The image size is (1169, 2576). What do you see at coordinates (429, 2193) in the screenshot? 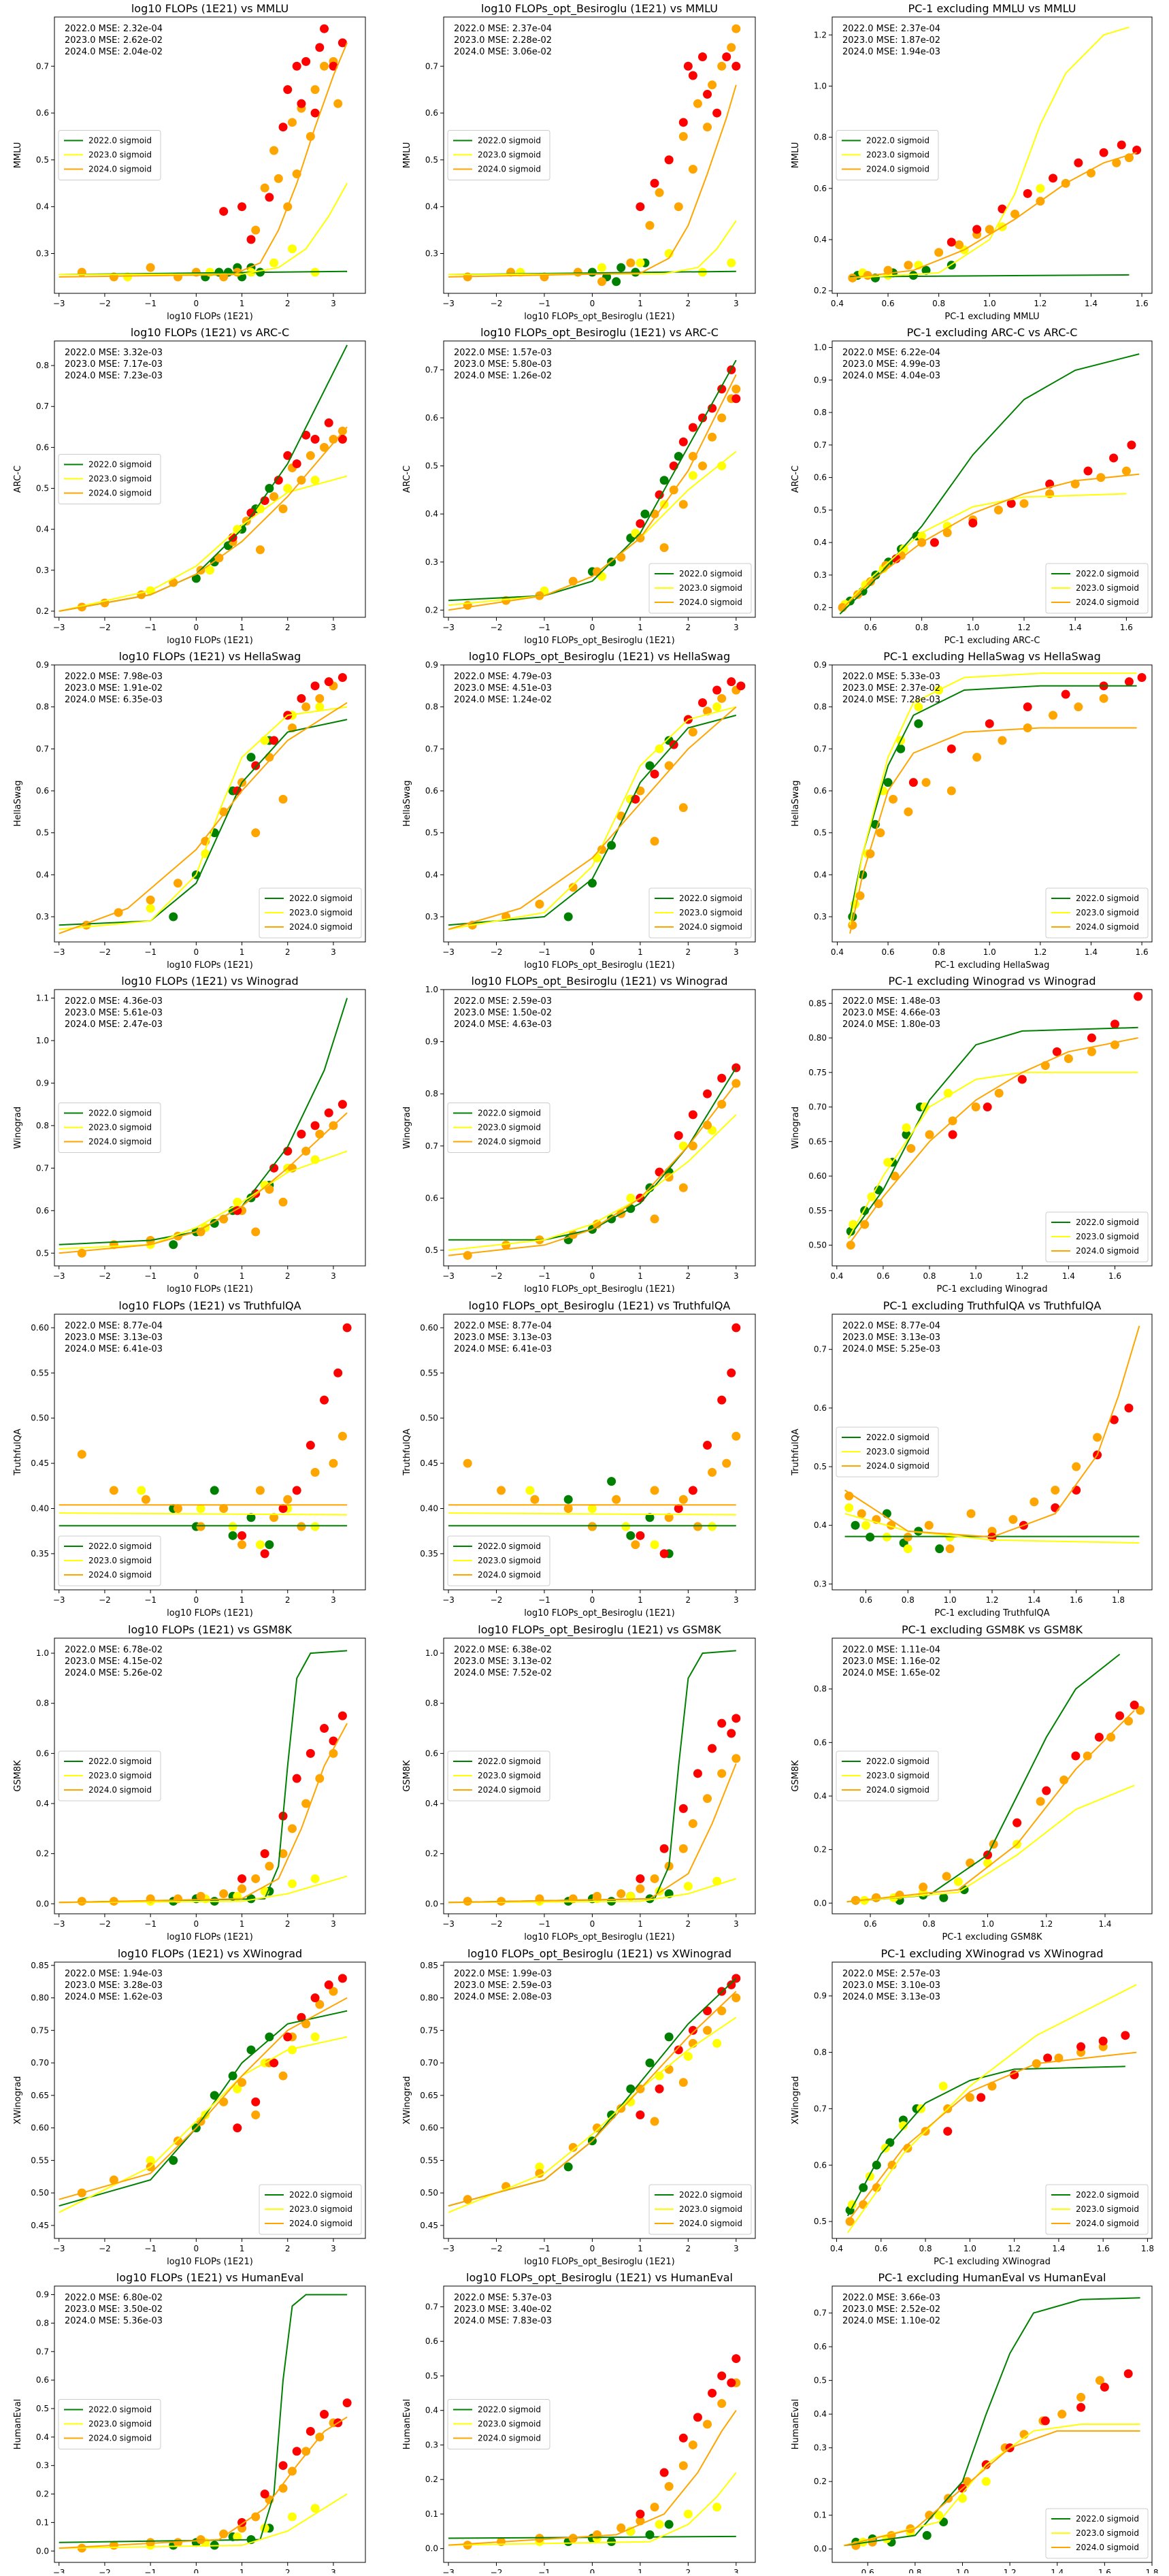
I see `y-tick-label: 0.50` at bounding box center [429, 2193].